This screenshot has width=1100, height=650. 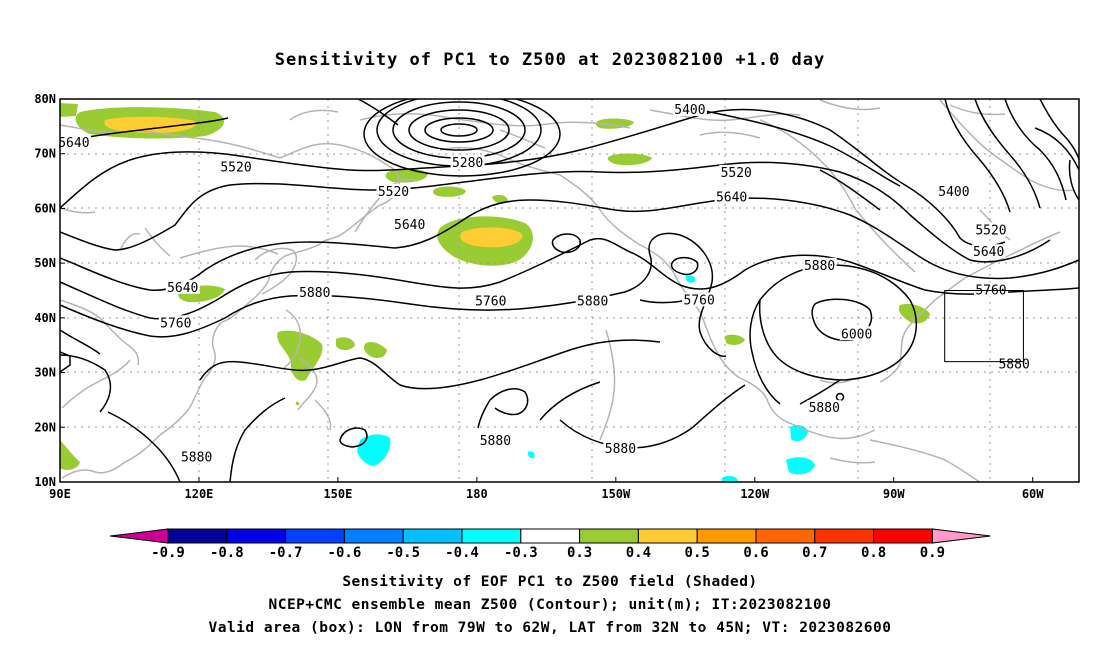 I want to click on colorbar-tick-label: 0.6, so click(x=755, y=553).